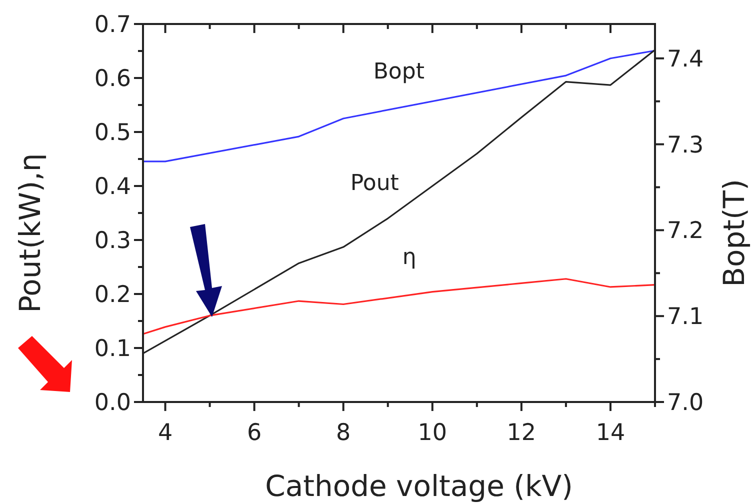  What do you see at coordinates (399, 72) in the screenshot?
I see `series-label: Bopt` at bounding box center [399, 72].